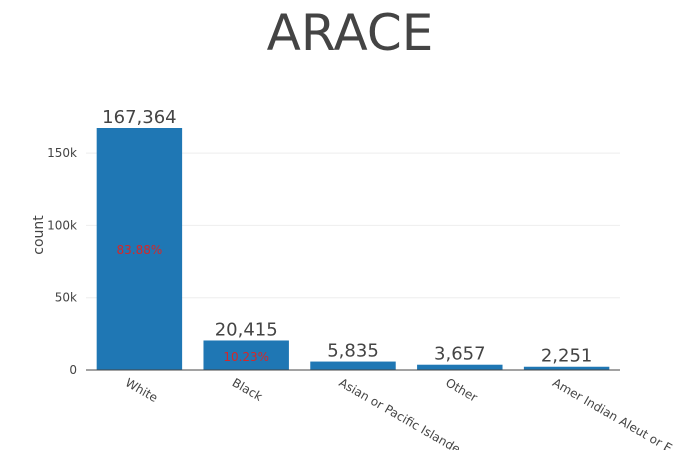 This screenshot has height=454, width=700. I want to click on y-tick-label: 50k, so click(66, 298).